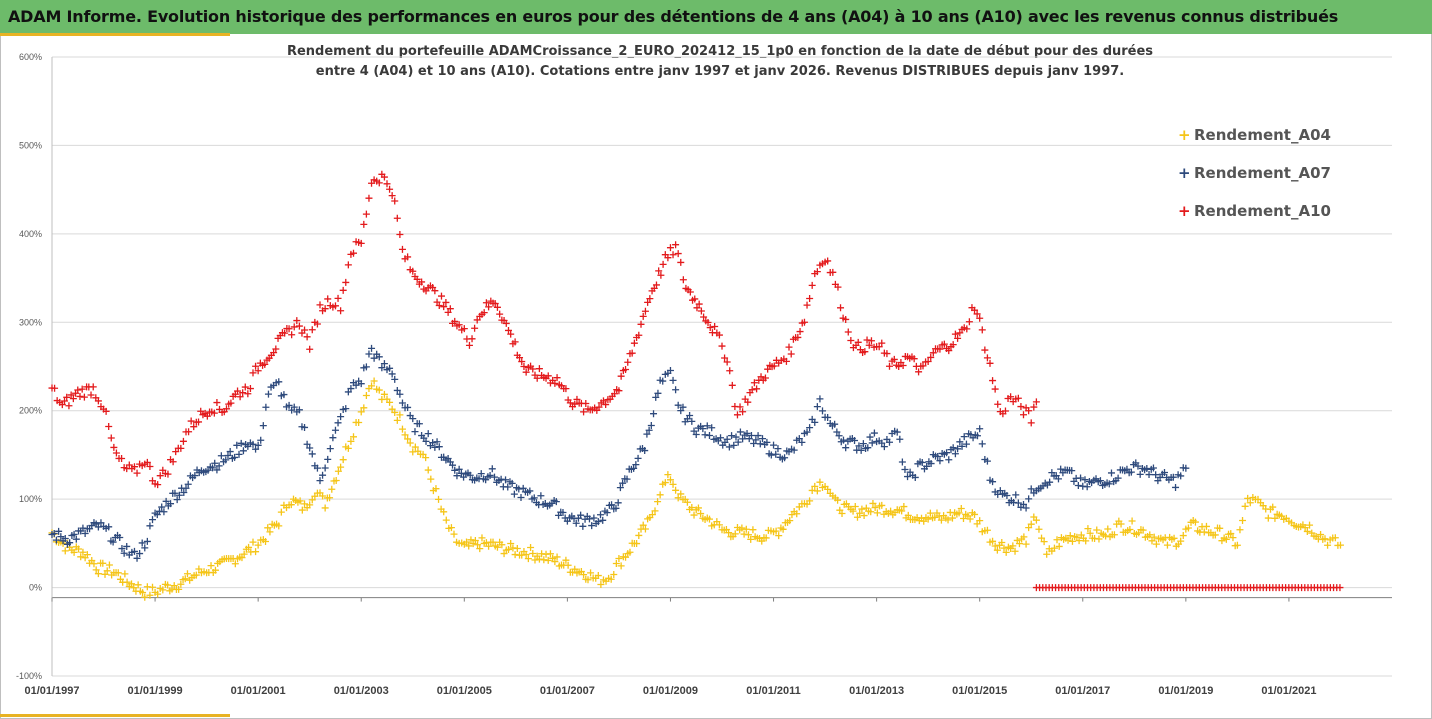 This screenshot has width=1432, height=719. I want to click on x-tick-label: 01/01/2019, so click(1185, 691).